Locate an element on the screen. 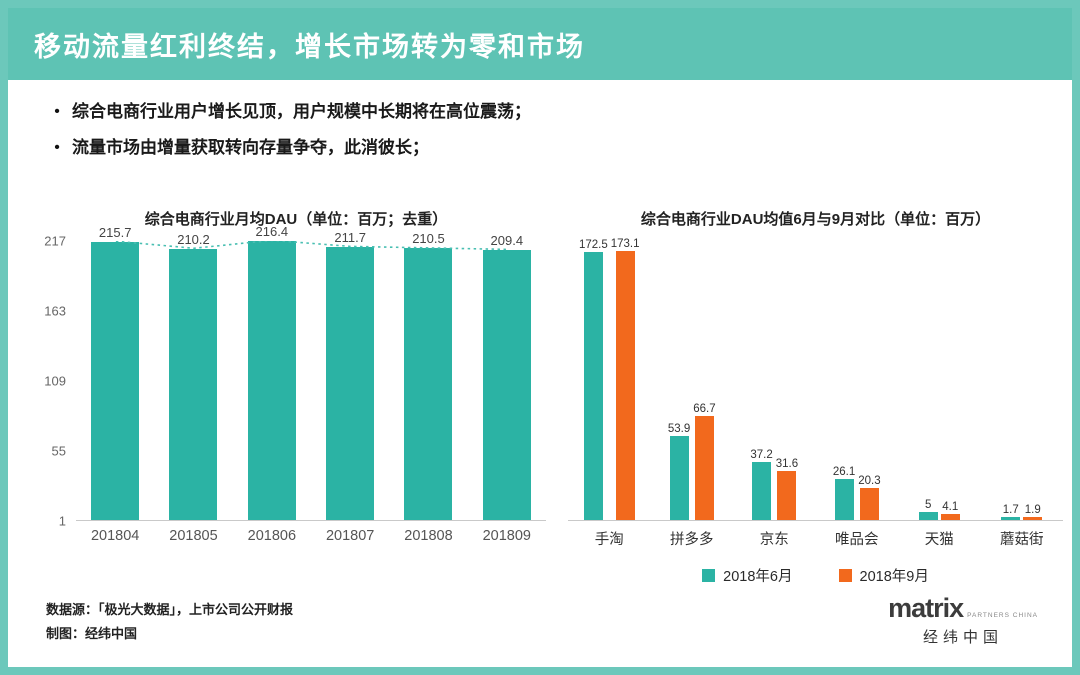 The image size is (1080, 675). x-axis-label: 201805 is located at coordinates (193, 536).